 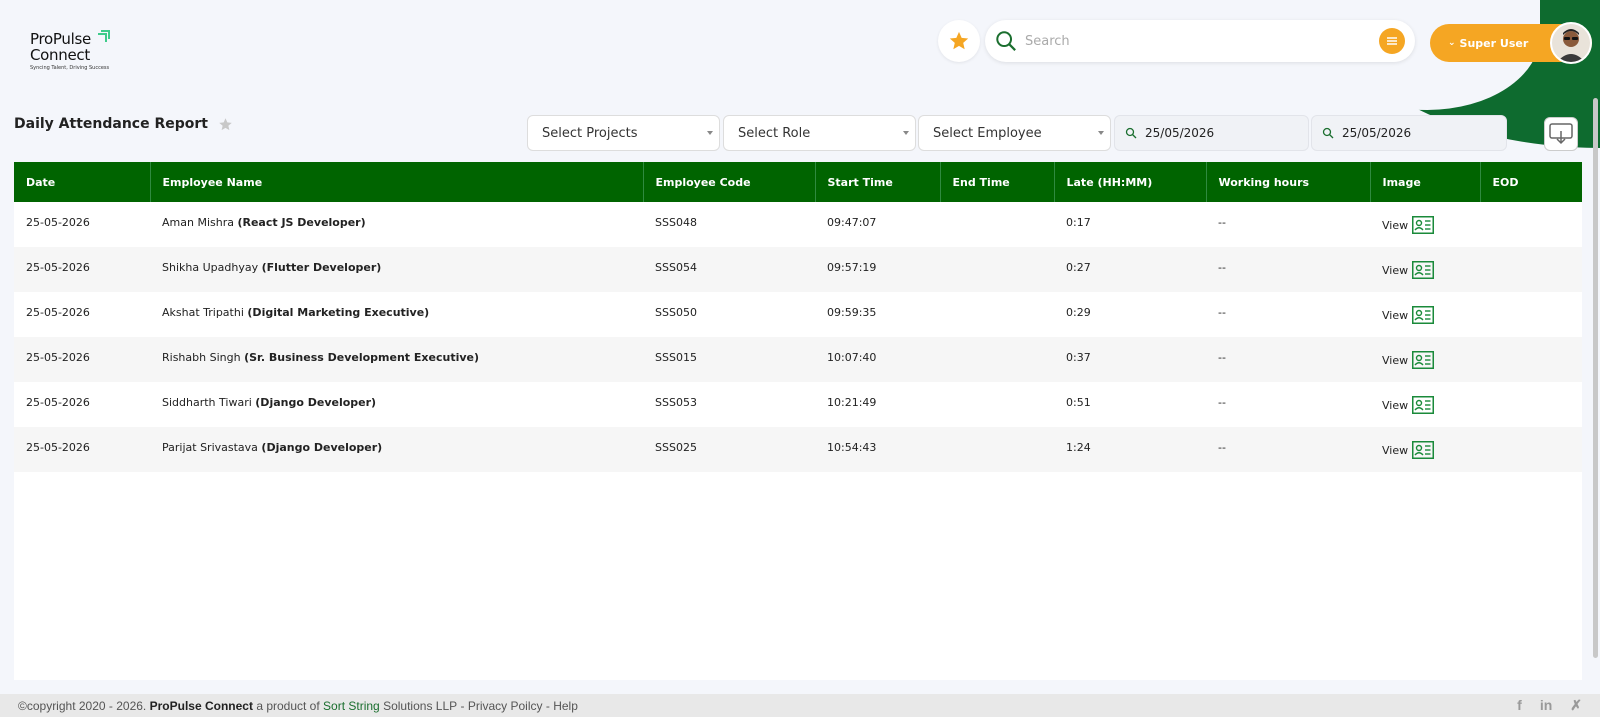 What do you see at coordinates (1576, 705) in the screenshot?
I see `x-twitter-icon: ✗` at bounding box center [1576, 705].